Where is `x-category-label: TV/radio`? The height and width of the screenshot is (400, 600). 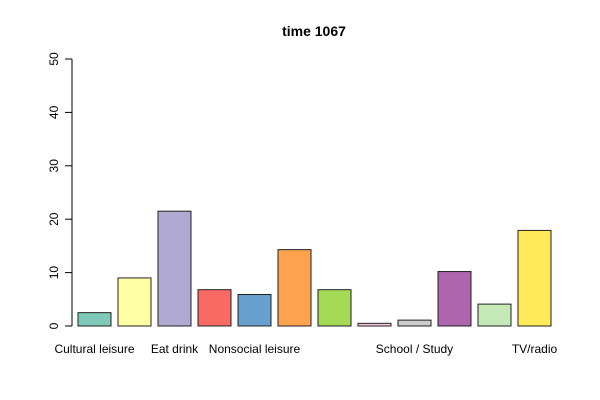 x-category-label: TV/radio is located at coordinates (535, 349).